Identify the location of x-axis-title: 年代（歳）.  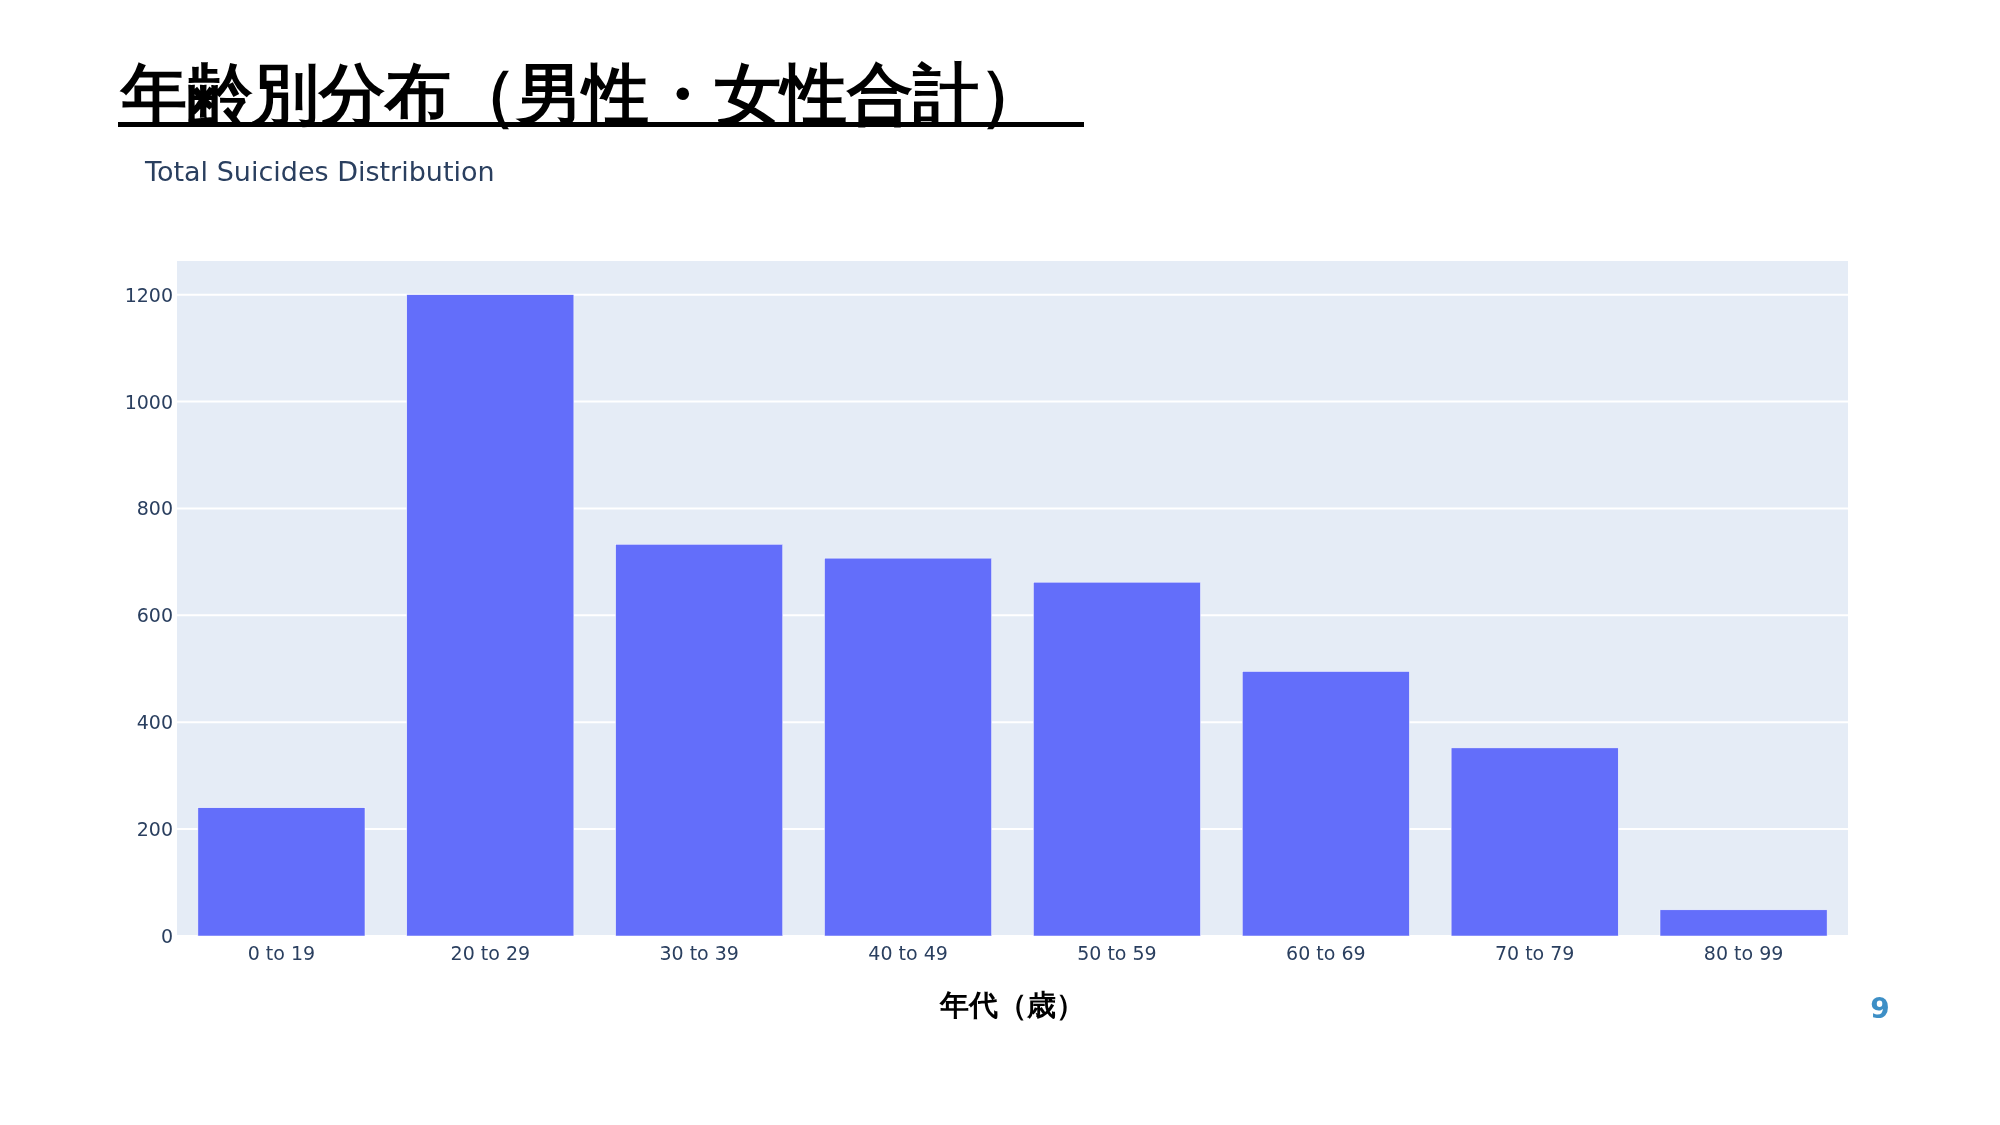
(1012, 1005).